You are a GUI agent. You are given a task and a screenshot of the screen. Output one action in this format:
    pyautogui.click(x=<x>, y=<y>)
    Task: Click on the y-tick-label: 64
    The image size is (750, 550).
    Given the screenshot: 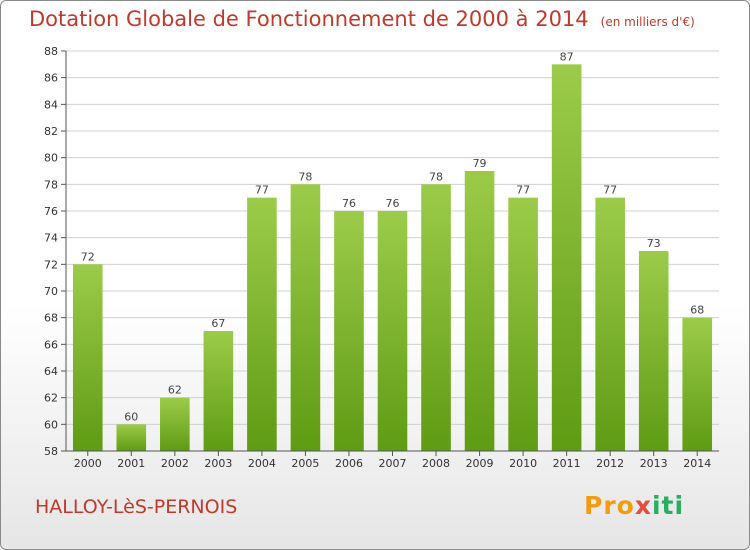 What is the action you would take?
    pyautogui.click(x=51, y=371)
    